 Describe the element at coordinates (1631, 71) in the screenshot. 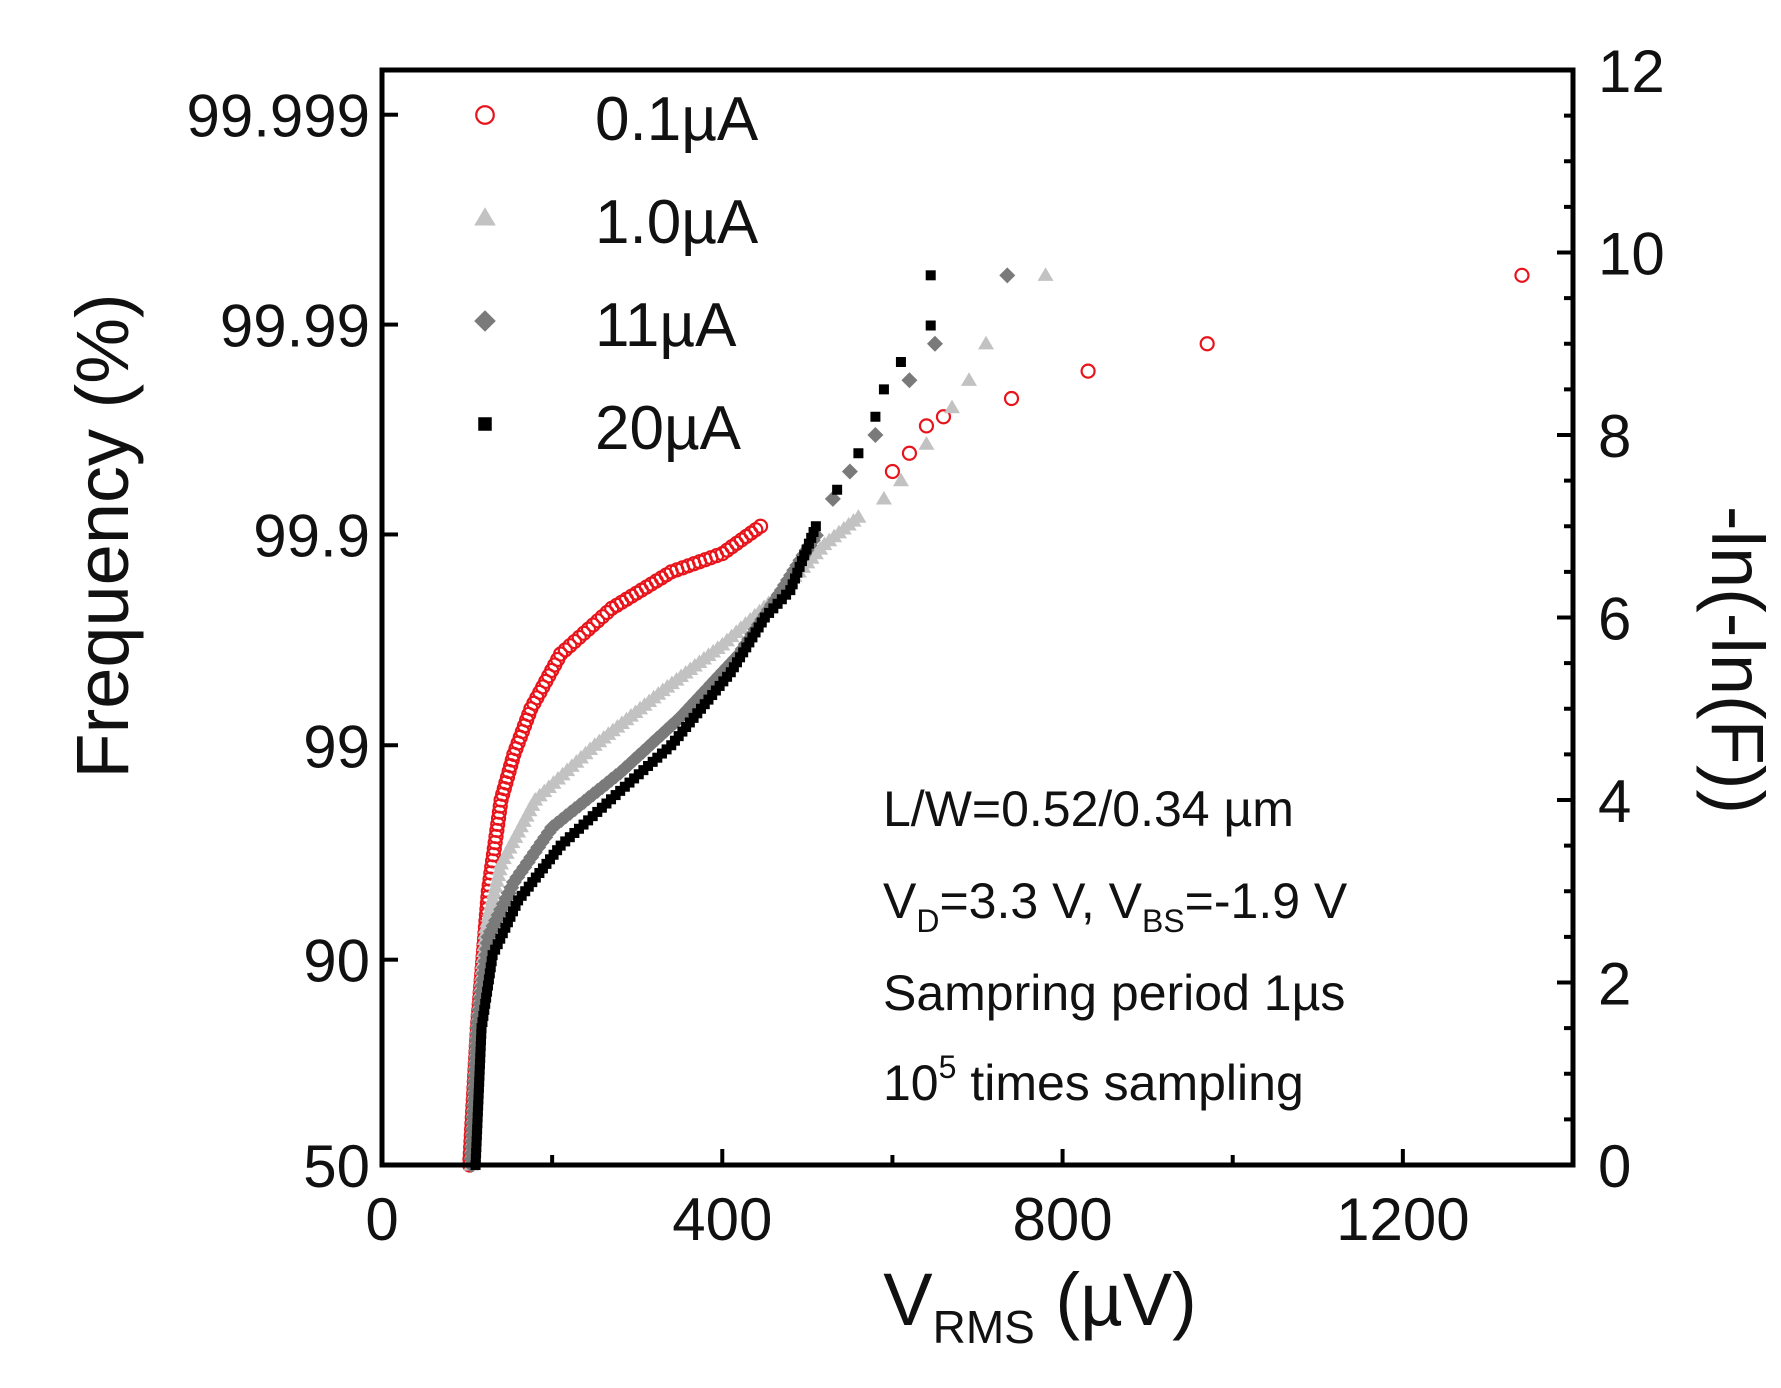

I see `right-tick-label: 12` at that location.